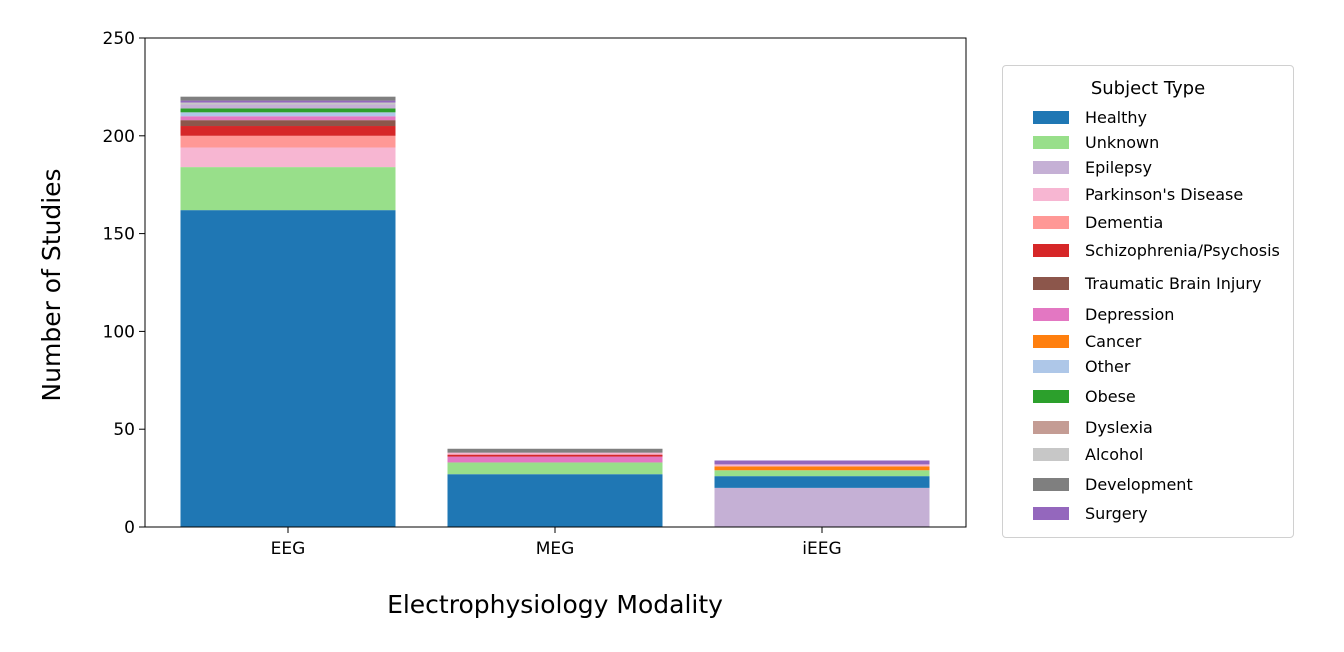 This screenshot has height=652, width=1344. What do you see at coordinates (821, 549) in the screenshot?
I see `x-tick-label: iEEG` at bounding box center [821, 549].